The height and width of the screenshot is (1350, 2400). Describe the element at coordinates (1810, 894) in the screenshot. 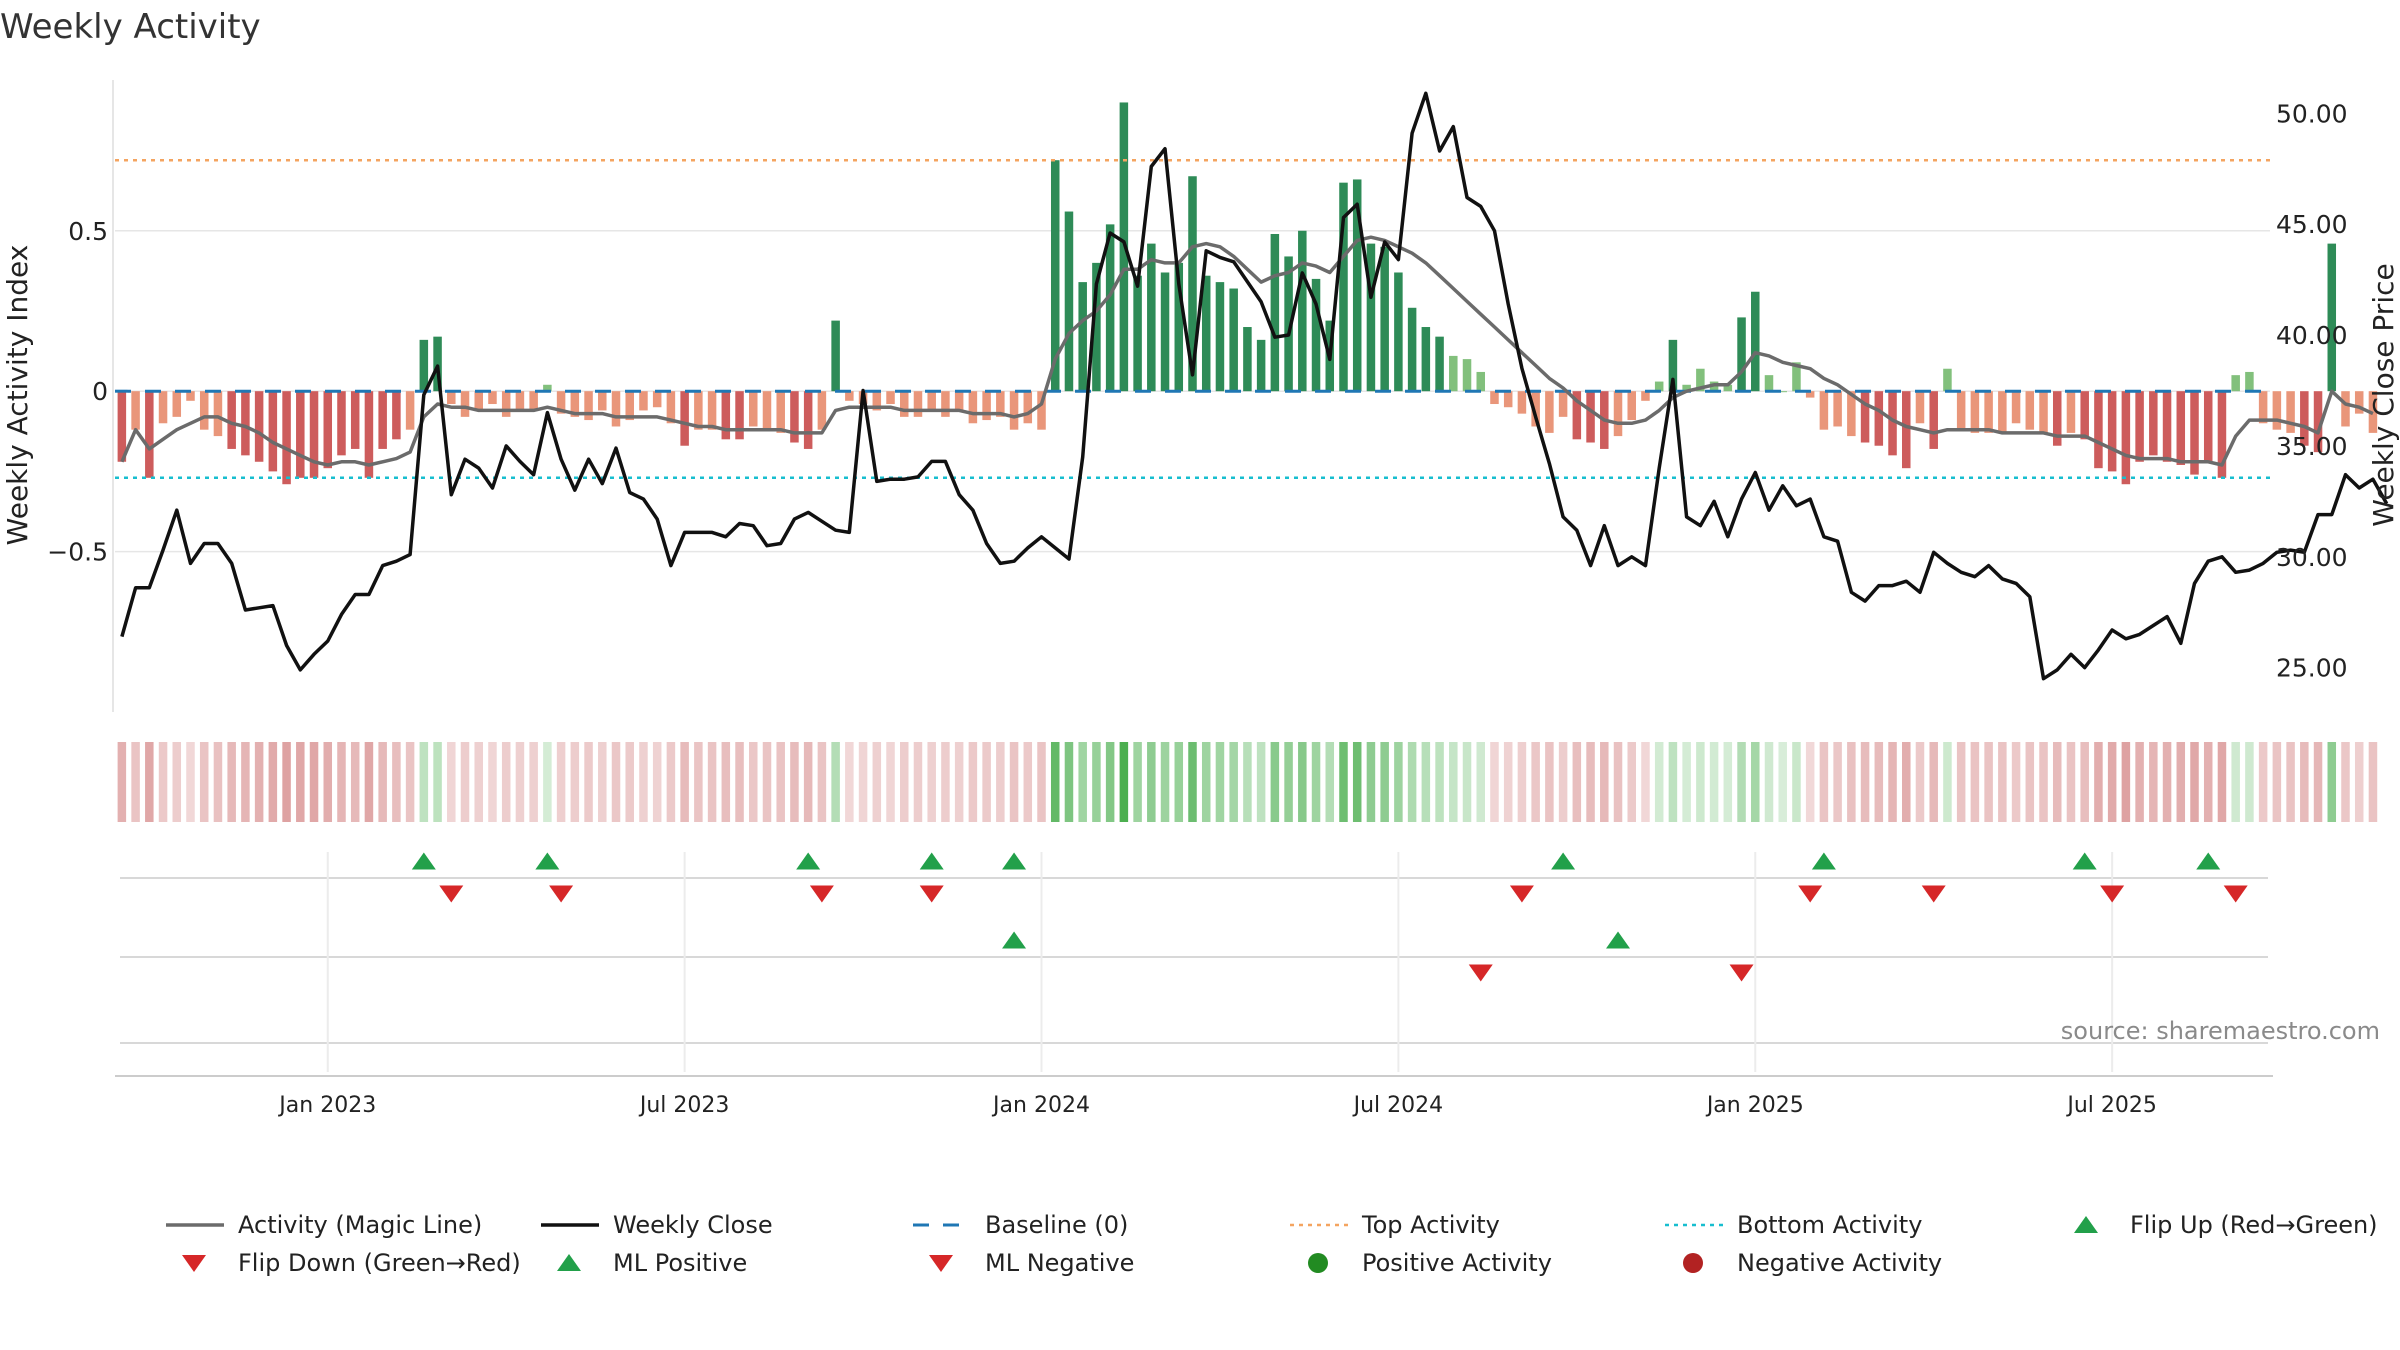

I see `flip-down-marker` at that location.